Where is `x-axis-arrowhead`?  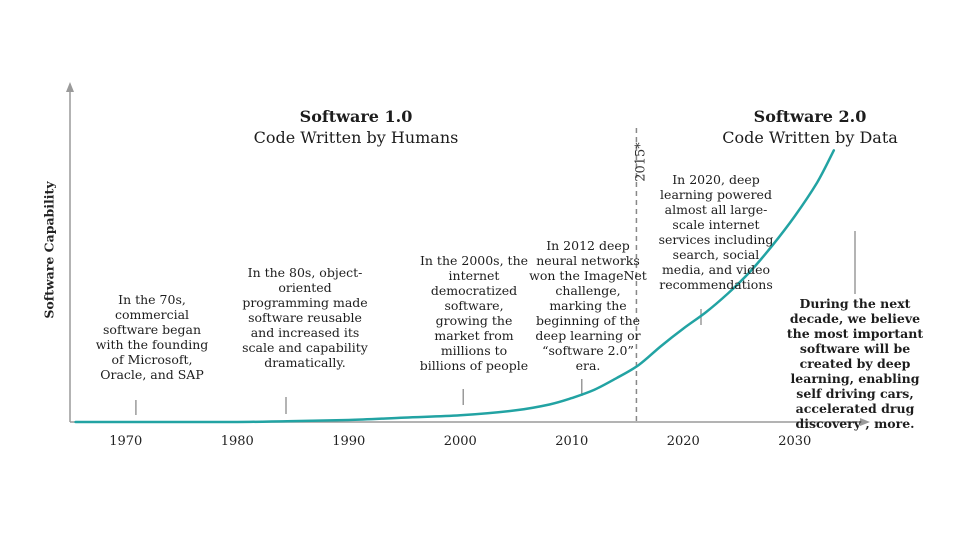 x-axis-arrowhead is located at coordinates (865, 422).